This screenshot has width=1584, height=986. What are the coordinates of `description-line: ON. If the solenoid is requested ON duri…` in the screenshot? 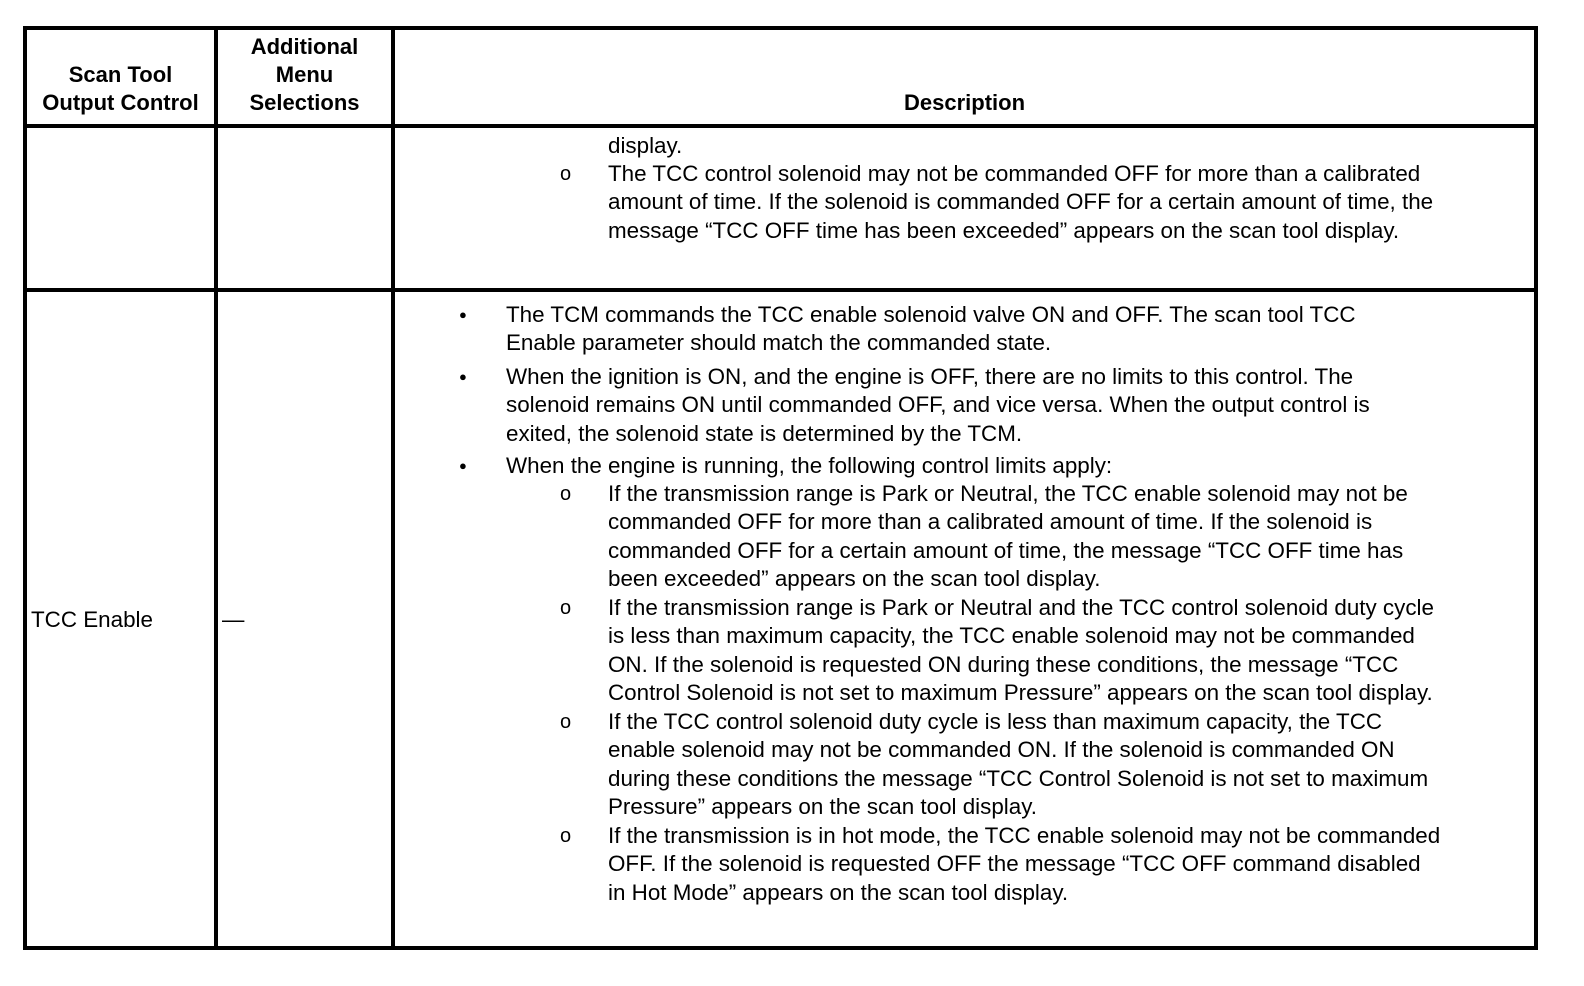 It's located at (1003, 664).